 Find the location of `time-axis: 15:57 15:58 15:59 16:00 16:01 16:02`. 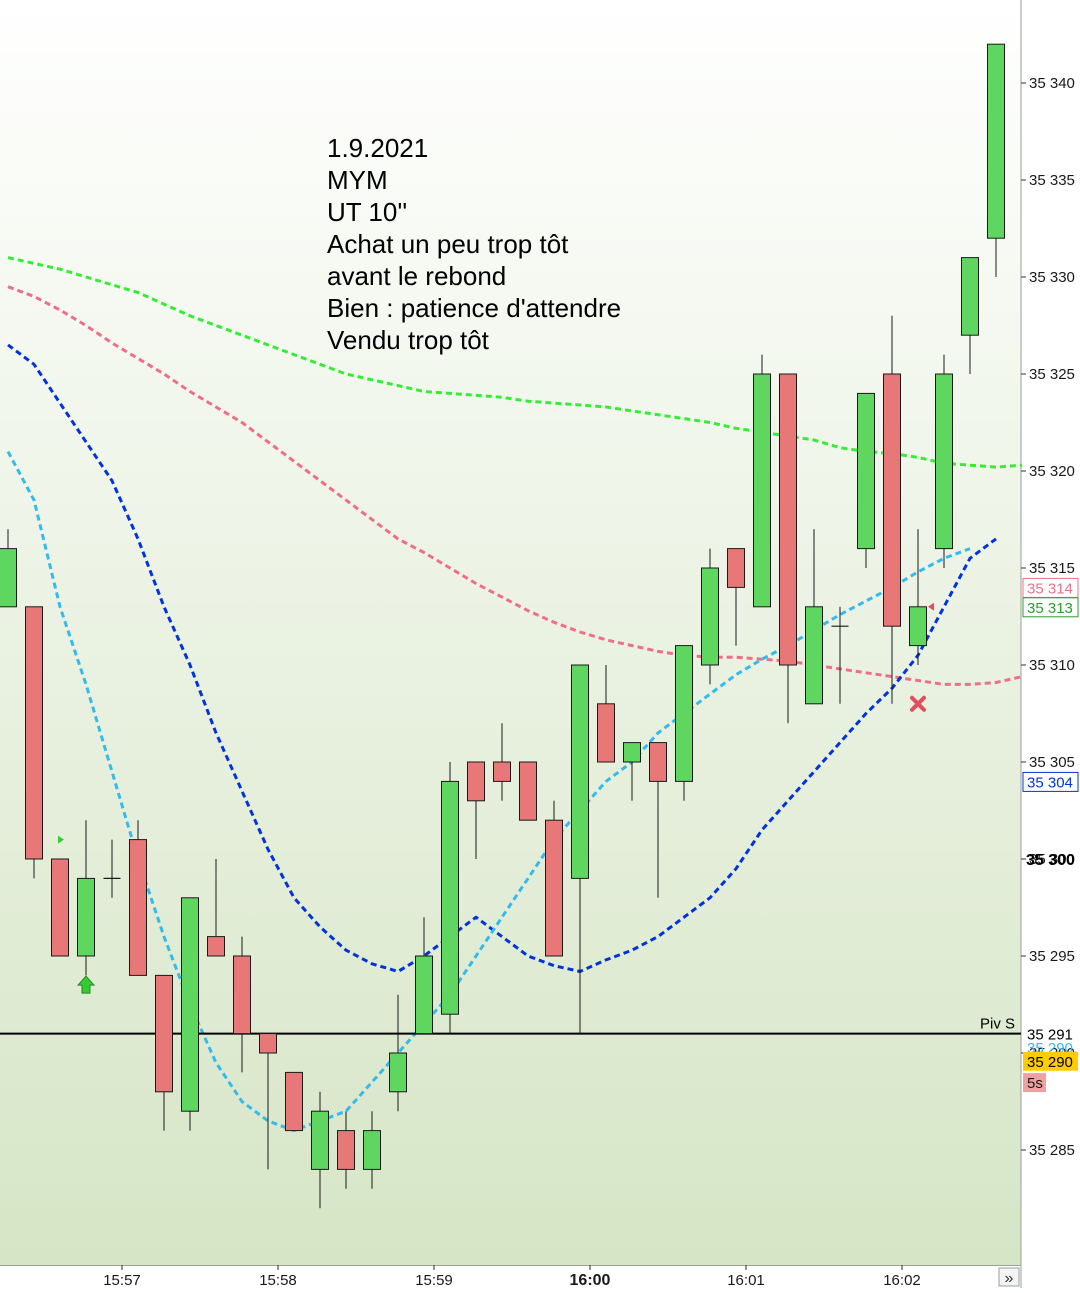

time-axis: 15:57 15:58 15:59 16:00 16:01 16:02 is located at coordinates (512, 1277).